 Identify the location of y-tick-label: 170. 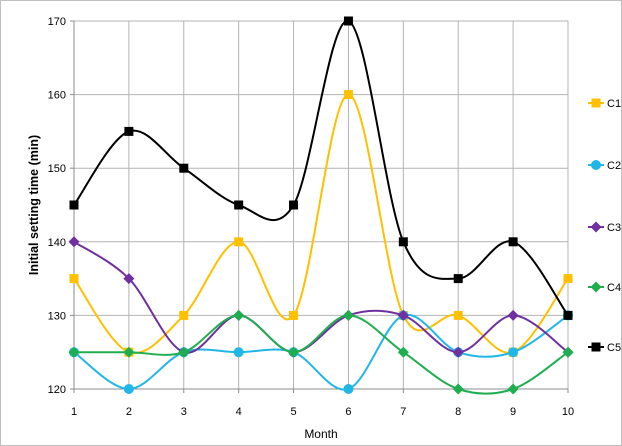
(57, 22).